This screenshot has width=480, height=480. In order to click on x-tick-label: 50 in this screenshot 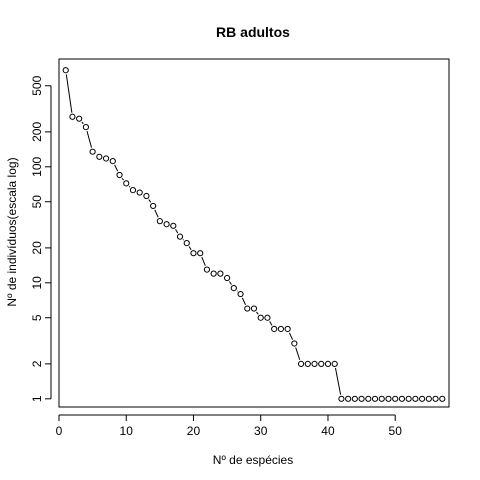, I will do `click(396, 431)`.